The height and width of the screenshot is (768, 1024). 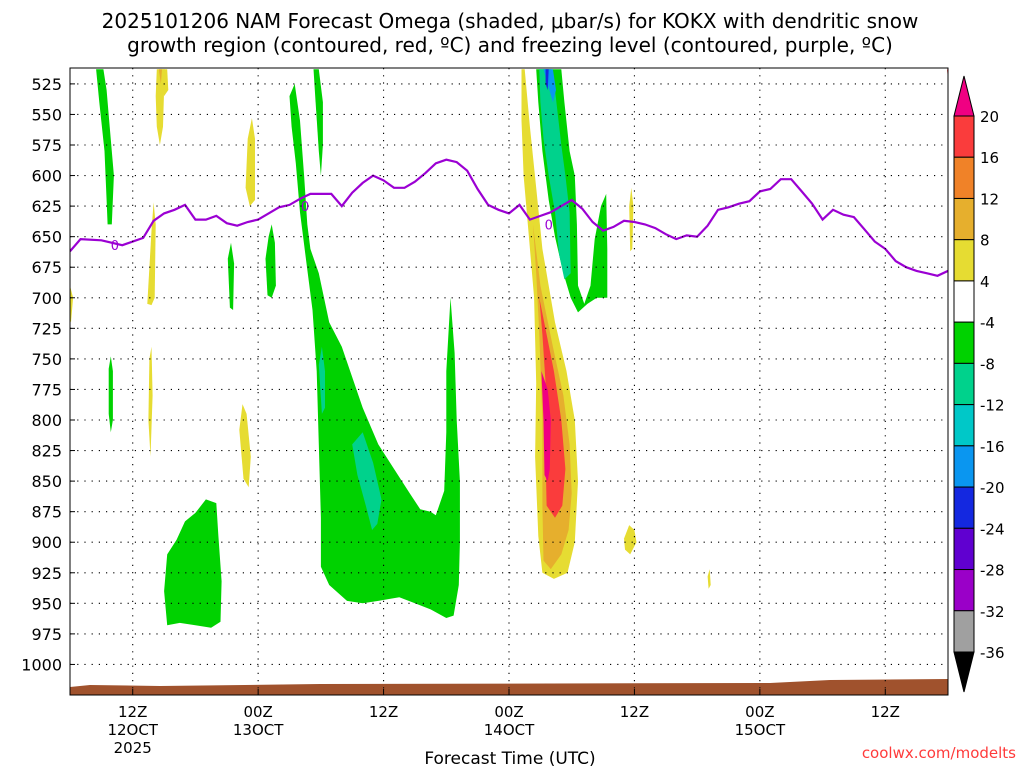 I want to click on colorbar-label--16: -16, so click(x=992, y=447).